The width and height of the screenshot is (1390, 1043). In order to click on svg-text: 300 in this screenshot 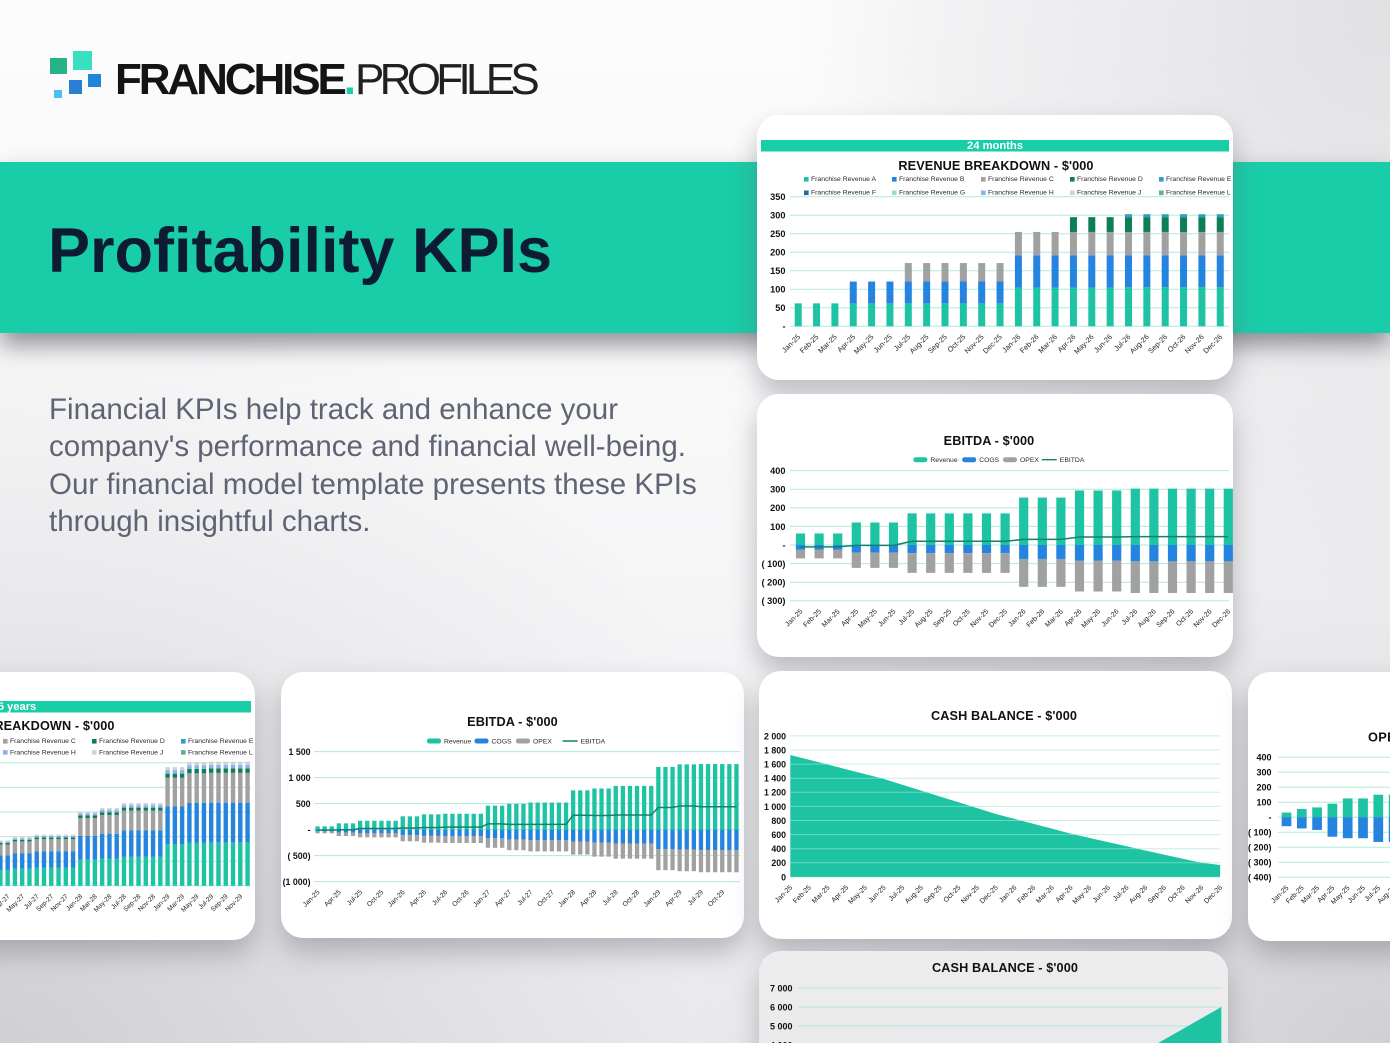, I will do `click(1263, 773)`.